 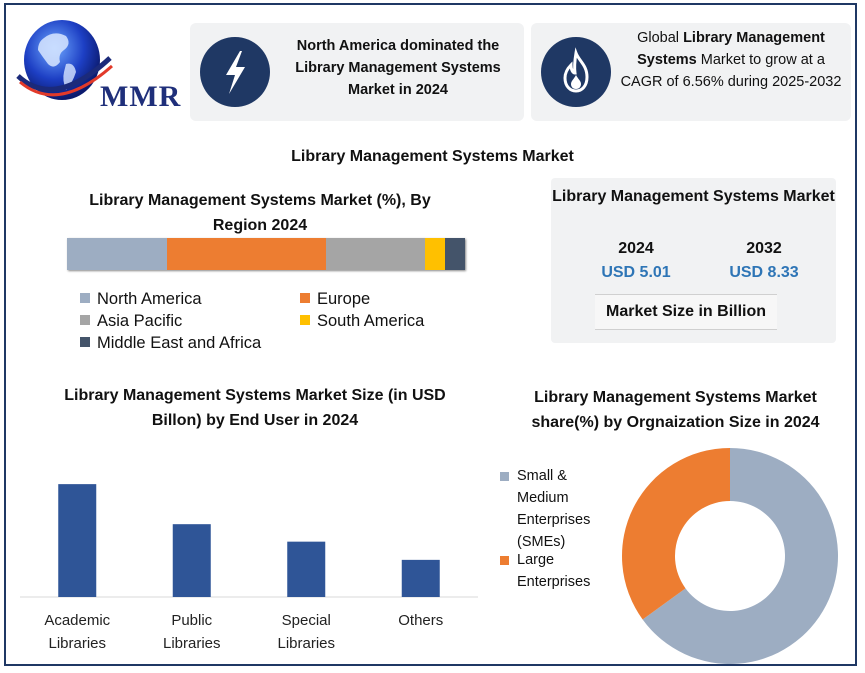 What do you see at coordinates (636, 272) in the screenshot?
I see `value-2024: USD 5.01` at bounding box center [636, 272].